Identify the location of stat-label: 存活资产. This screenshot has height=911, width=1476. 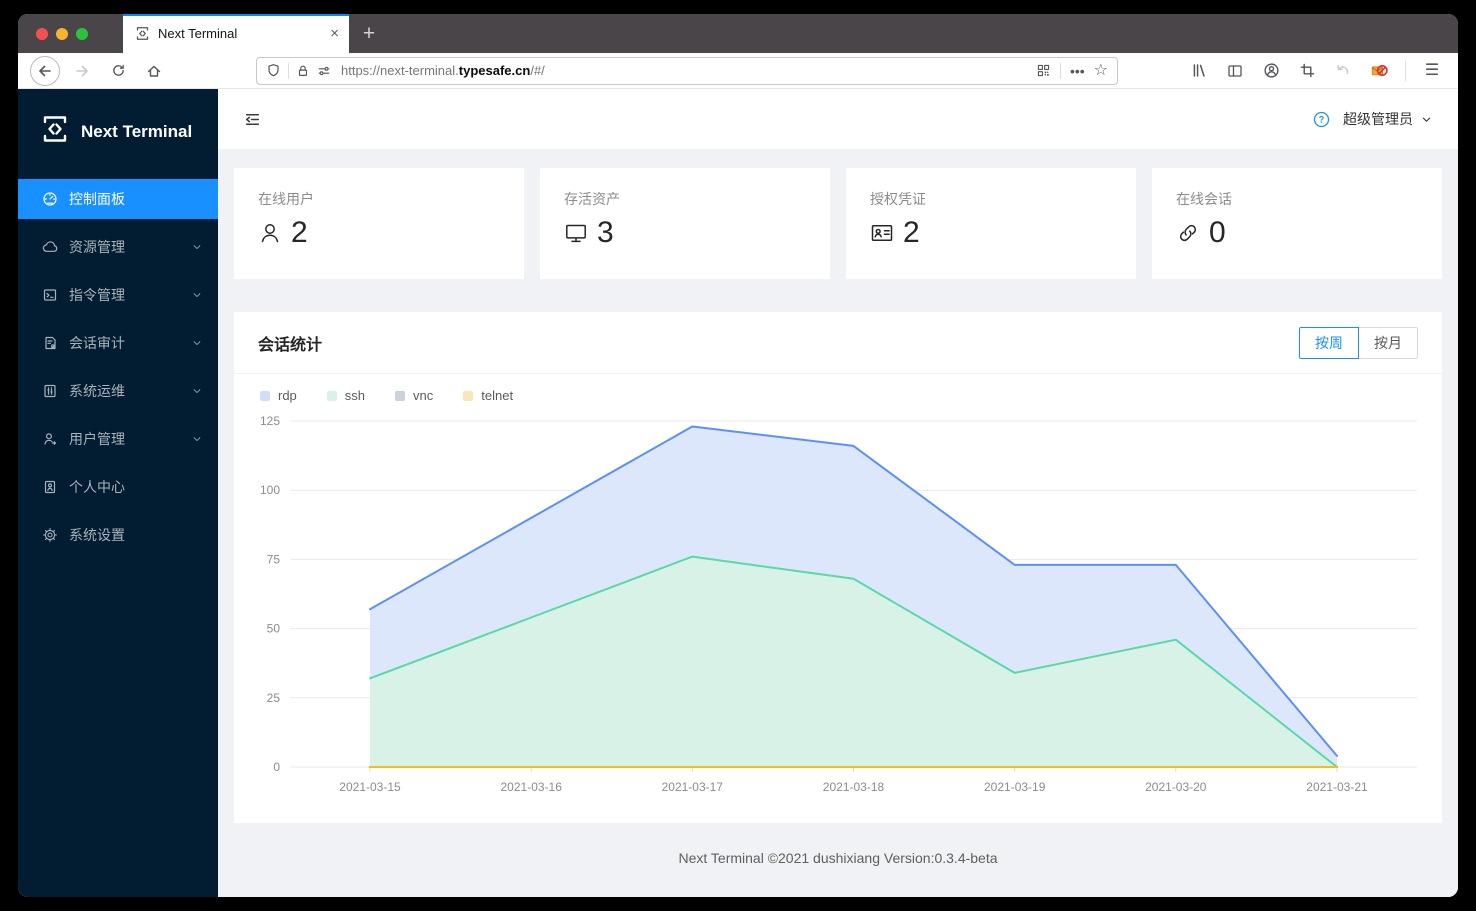
(592, 199).